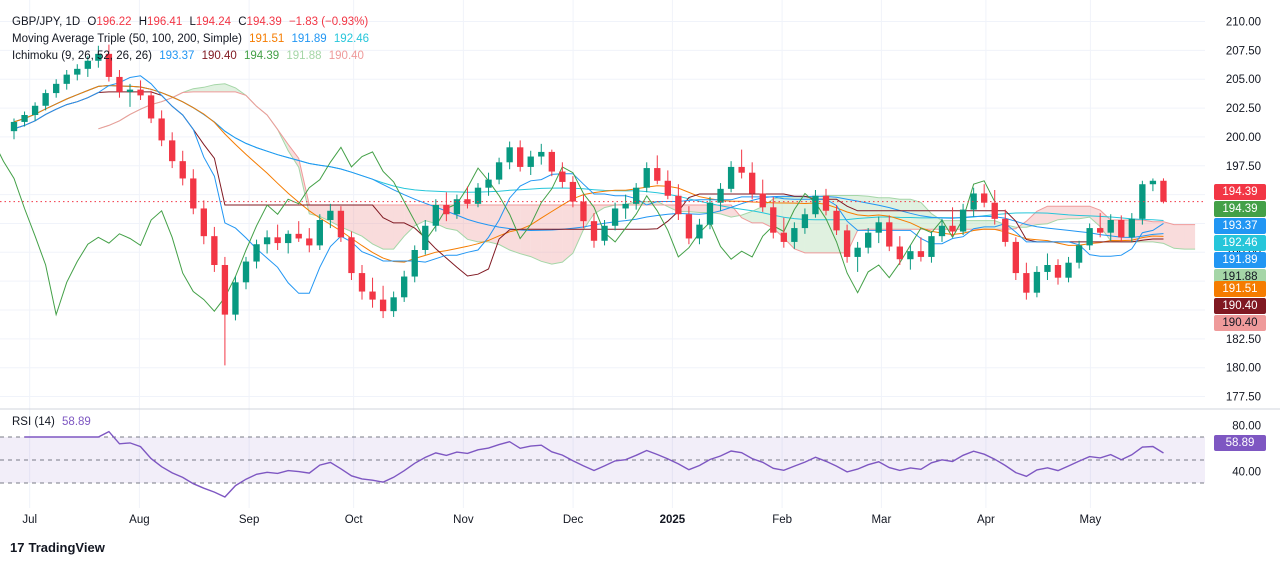  Describe the element at coordinates (114, 22) in the screenshot. I see `open-value: 196.22` at that location.